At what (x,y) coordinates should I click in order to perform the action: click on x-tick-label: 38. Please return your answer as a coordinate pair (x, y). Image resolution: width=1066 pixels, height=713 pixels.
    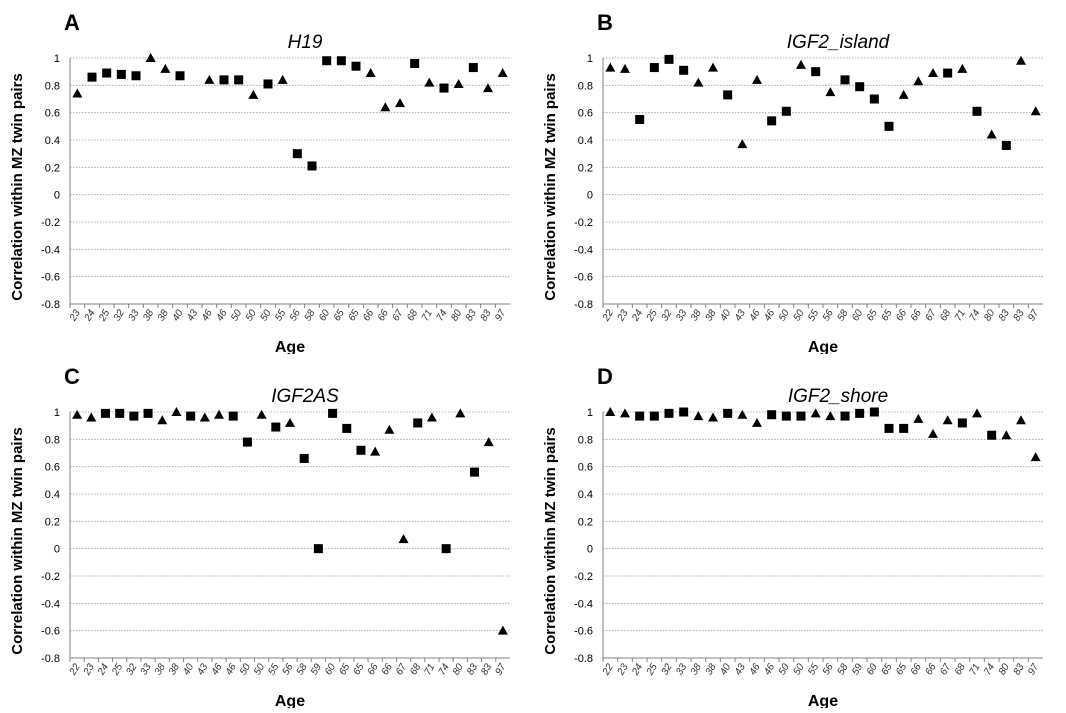
    Looking at the image, I should click on (174, 670).